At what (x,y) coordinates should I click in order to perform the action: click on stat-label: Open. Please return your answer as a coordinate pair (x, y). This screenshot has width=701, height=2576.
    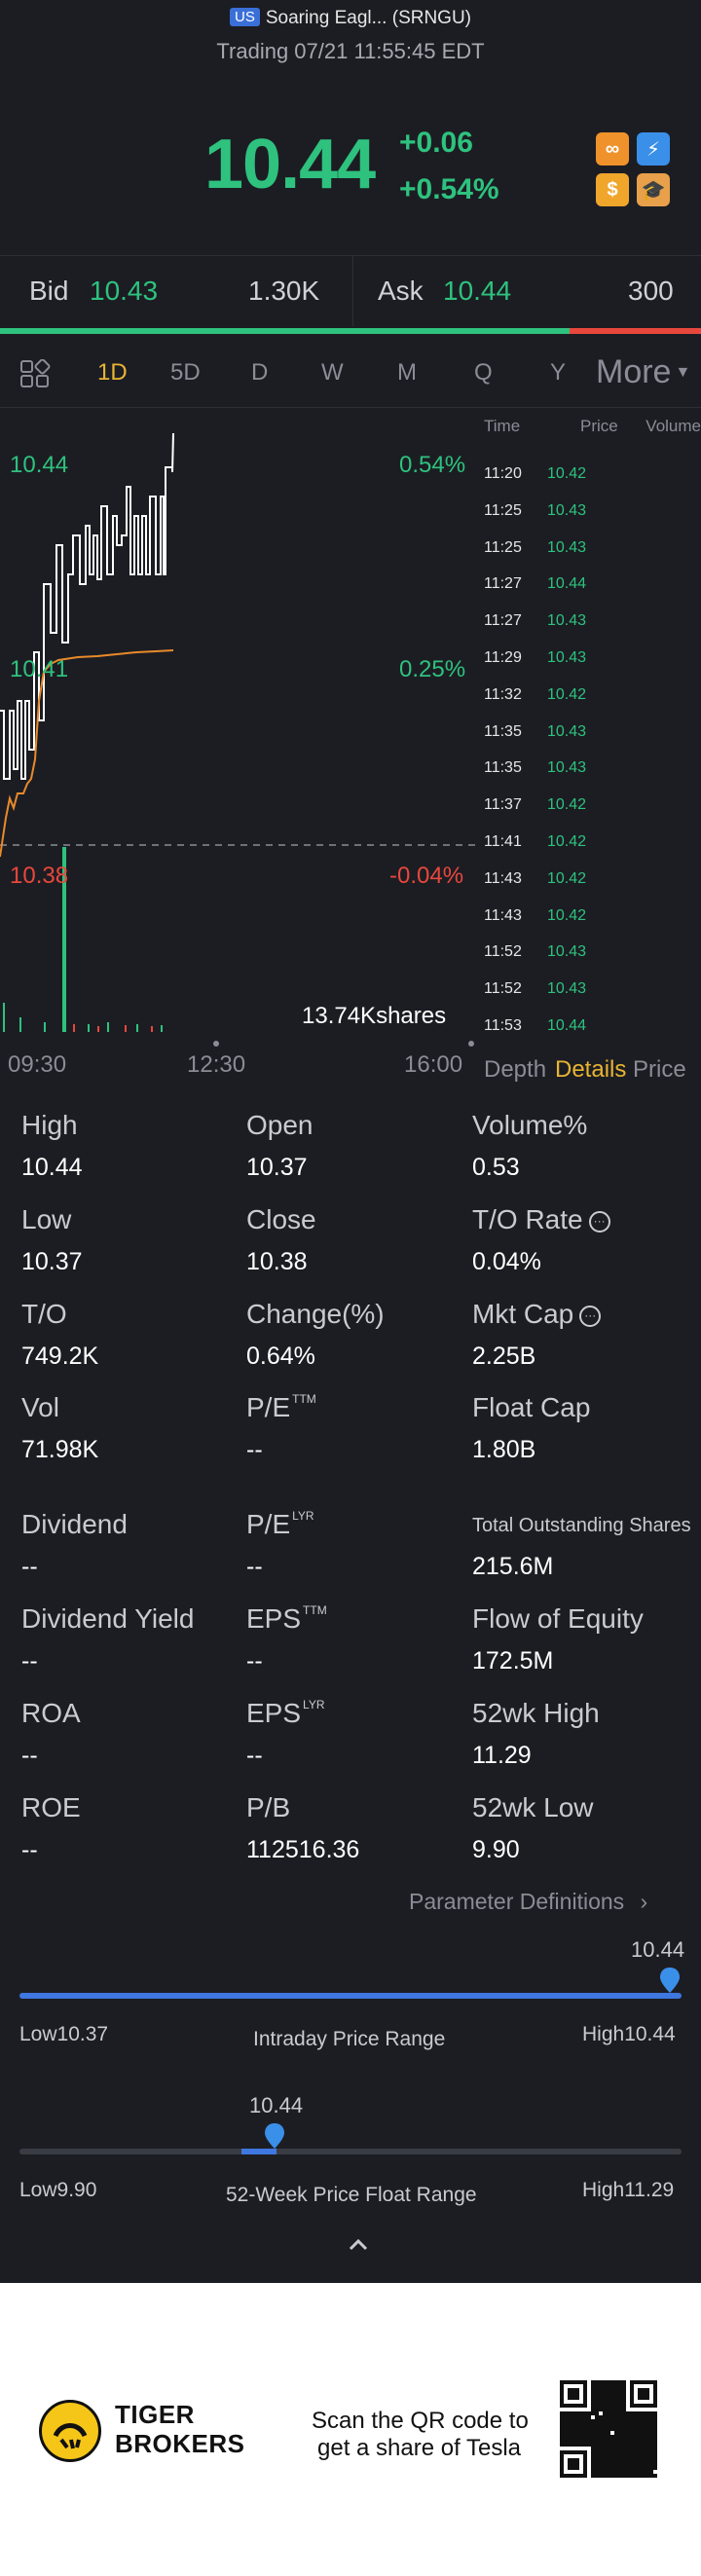
    Looking at the image, I should click on (280, 1125).